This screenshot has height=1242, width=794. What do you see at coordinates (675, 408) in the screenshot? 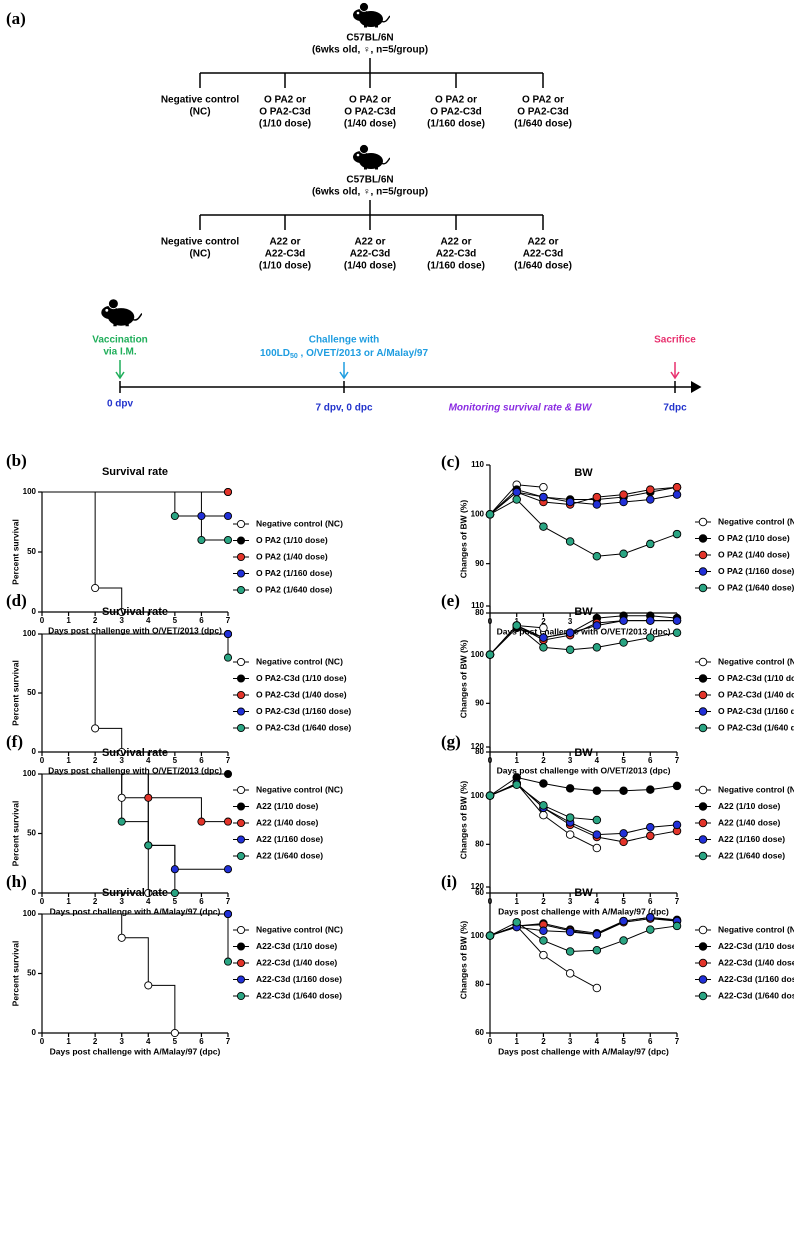
I see `time-label: 7dpc` at bounding box center [675, 408].